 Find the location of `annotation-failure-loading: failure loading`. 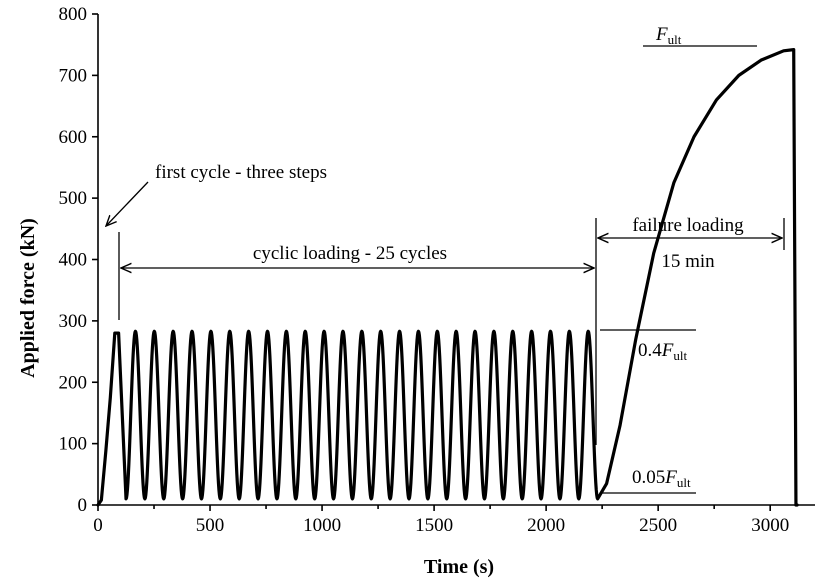

annotation-failure-loading: failure loading is located at coordinates (688, 225).